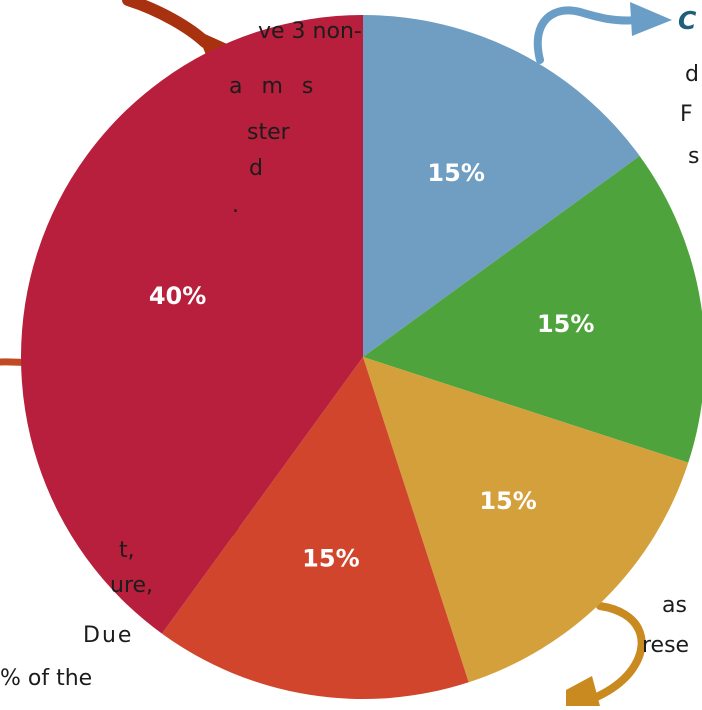  Describe the element at coordinates (692, 74) in the screenshot. I see `right-text-line: d` at that location.